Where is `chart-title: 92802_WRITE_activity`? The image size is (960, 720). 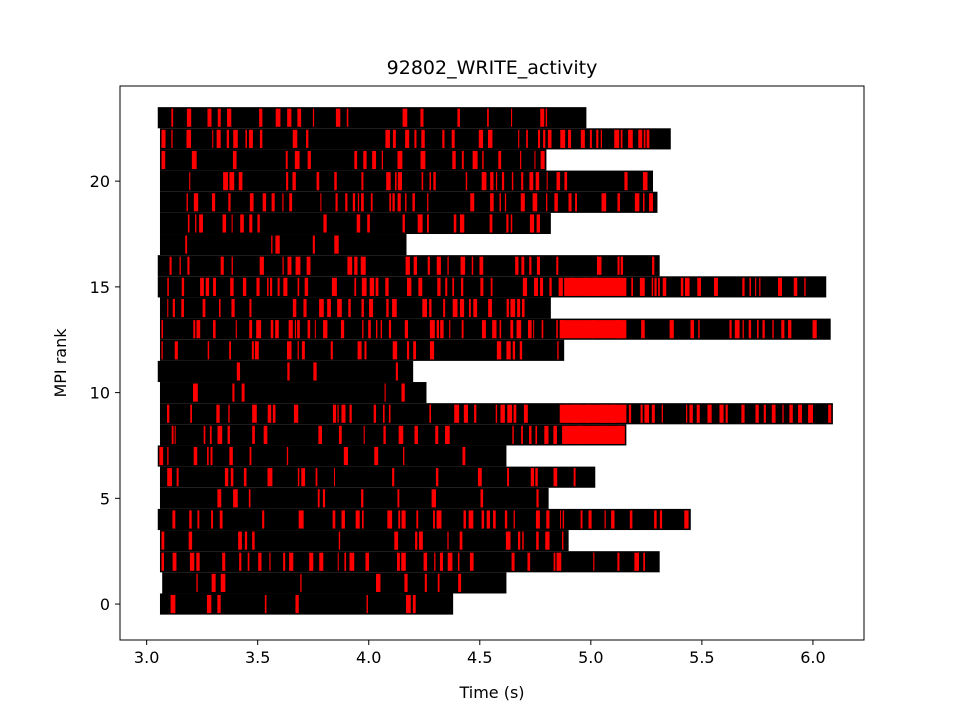
chart-title: 92802_WRITE_activity is located at coordinates (492, 68).